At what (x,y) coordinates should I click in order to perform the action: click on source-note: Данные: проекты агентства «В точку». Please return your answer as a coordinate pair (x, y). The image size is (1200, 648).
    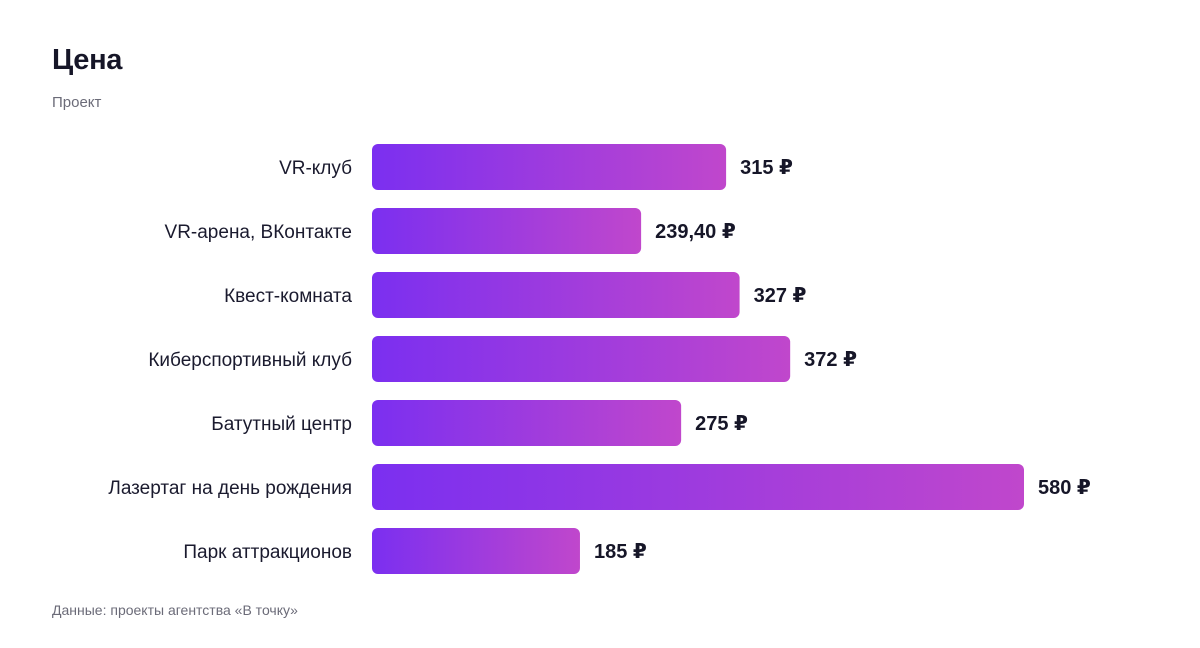
    Looking at the image, I should click on (175, 610).